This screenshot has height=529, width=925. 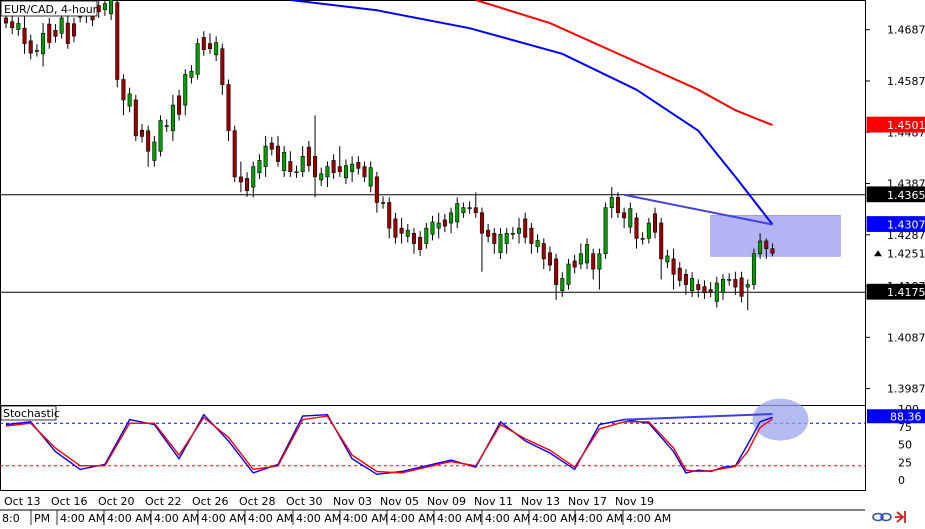 What do you see at coordinates (906, 81) in the screenshot?
I see `y-tick-label: 1.4587` at bounding box center [906, 81].